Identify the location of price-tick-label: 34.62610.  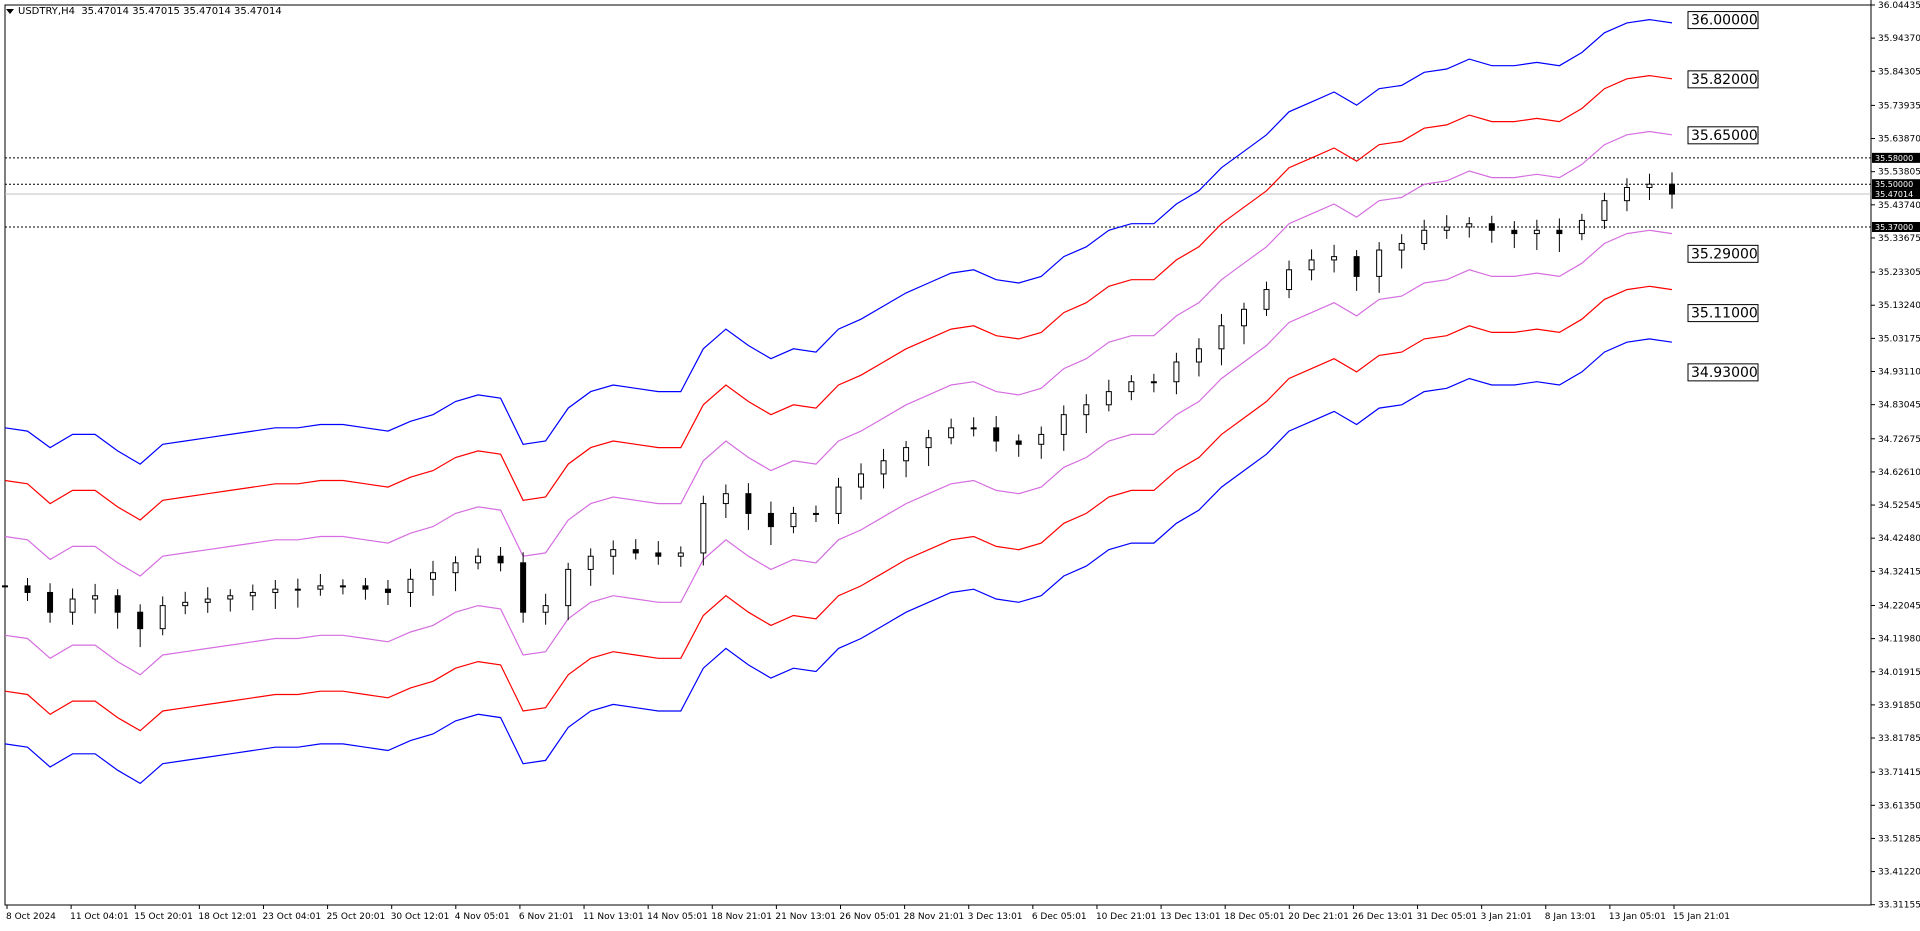
(1899, 473).